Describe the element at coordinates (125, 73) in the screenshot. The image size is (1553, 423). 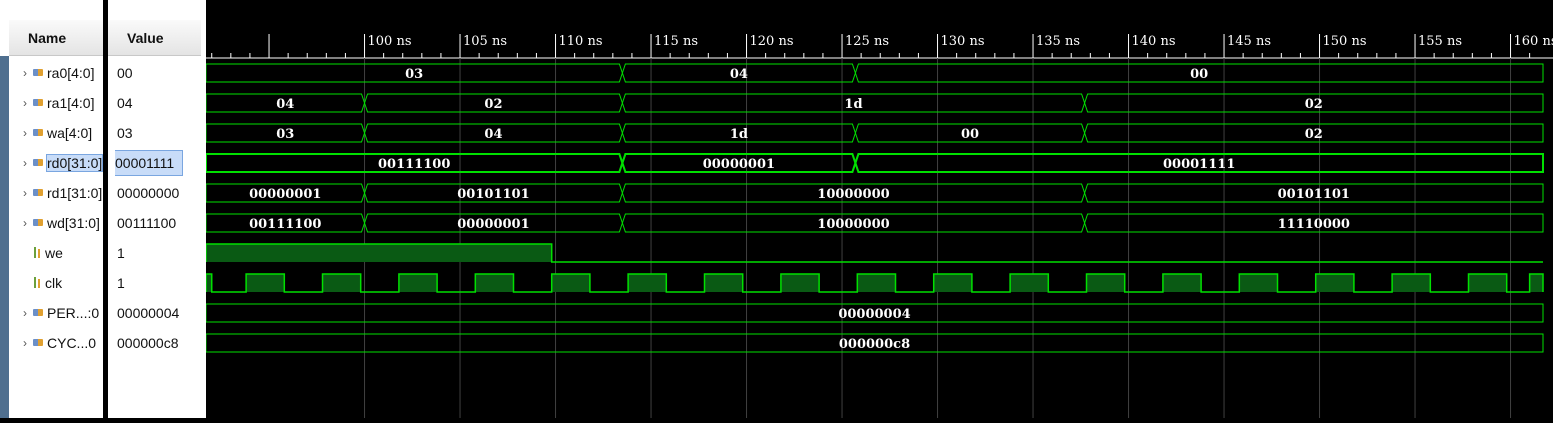
I see `signal-value-label: 00` at that location.